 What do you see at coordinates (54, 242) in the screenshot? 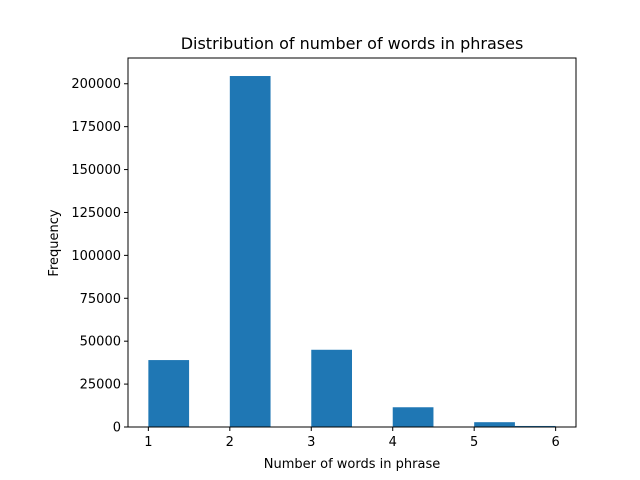
I see `y-axis-label: Frequency` at bounding box center [54, 242].